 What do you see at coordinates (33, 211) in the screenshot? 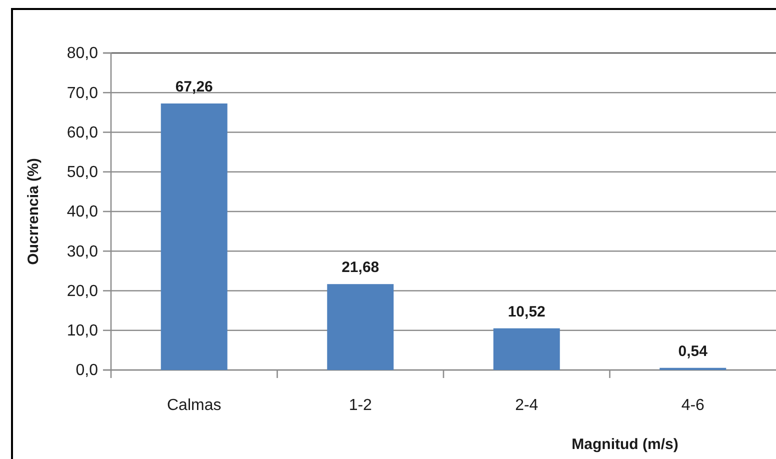
I see `y-axis-title: Oucrrencia (%)` at bounding box center [33, 211].